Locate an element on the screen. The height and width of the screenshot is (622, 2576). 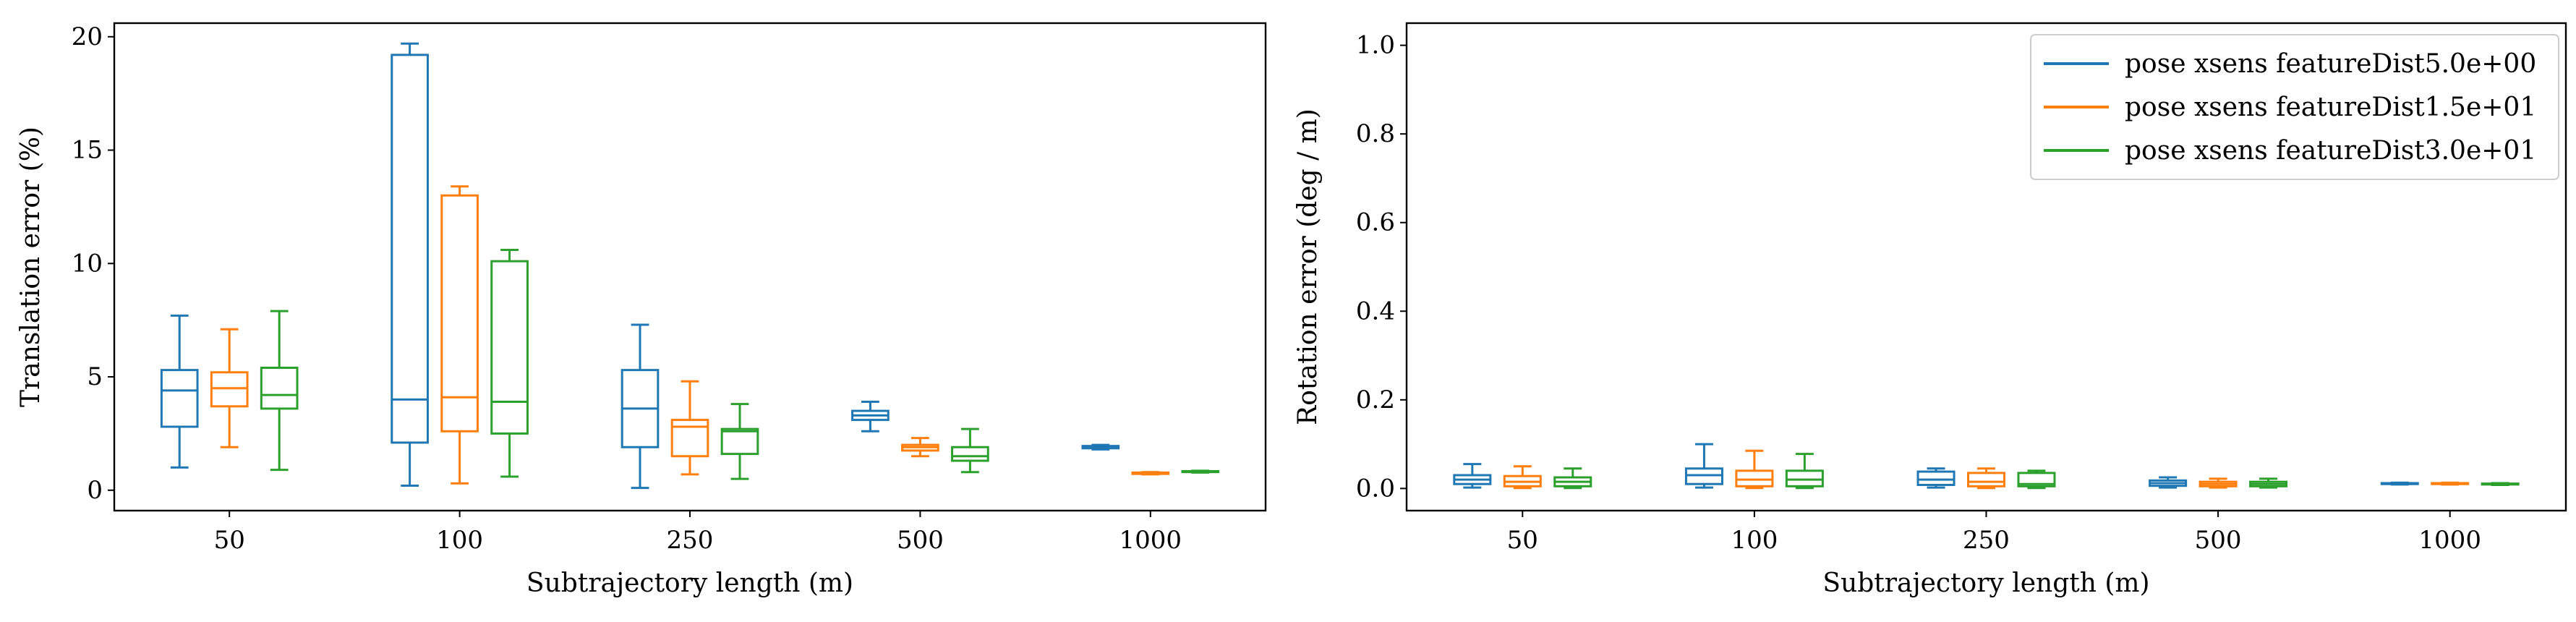
legend-label-series-1: pose xsens featureDist5.0e+00 is located at coordinates (2331, 64).